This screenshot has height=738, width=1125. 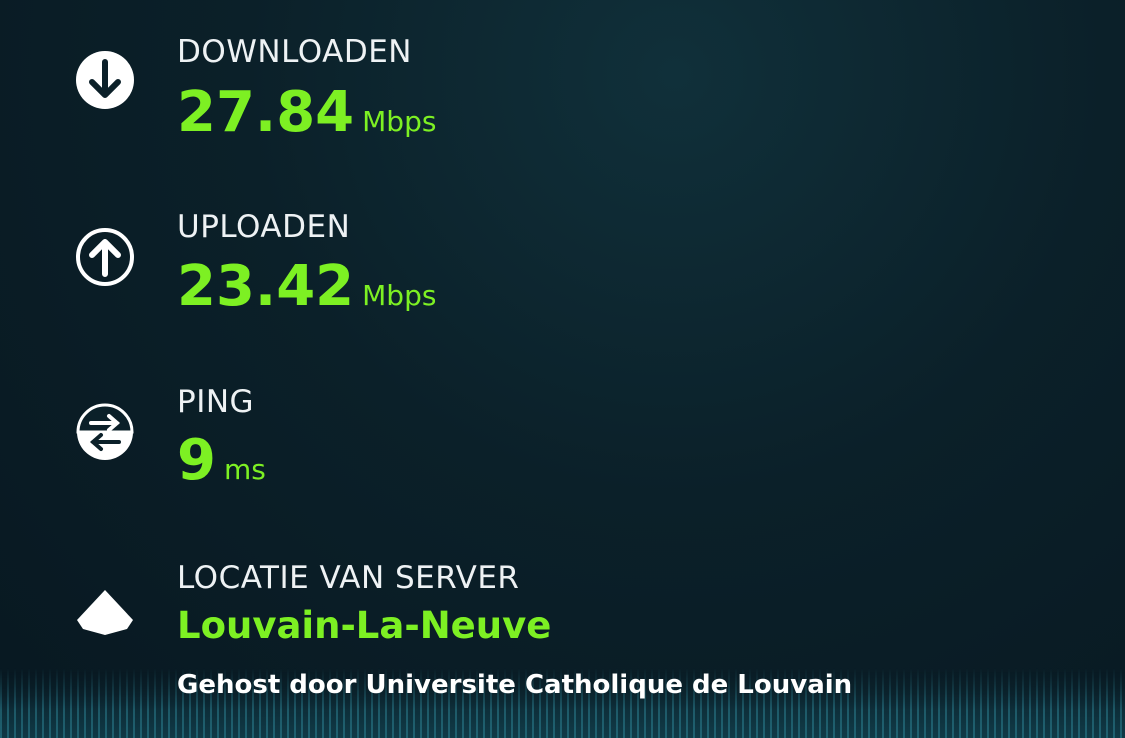 I want to click on arrow-up-circle-icon, so click(x=105, y=257).